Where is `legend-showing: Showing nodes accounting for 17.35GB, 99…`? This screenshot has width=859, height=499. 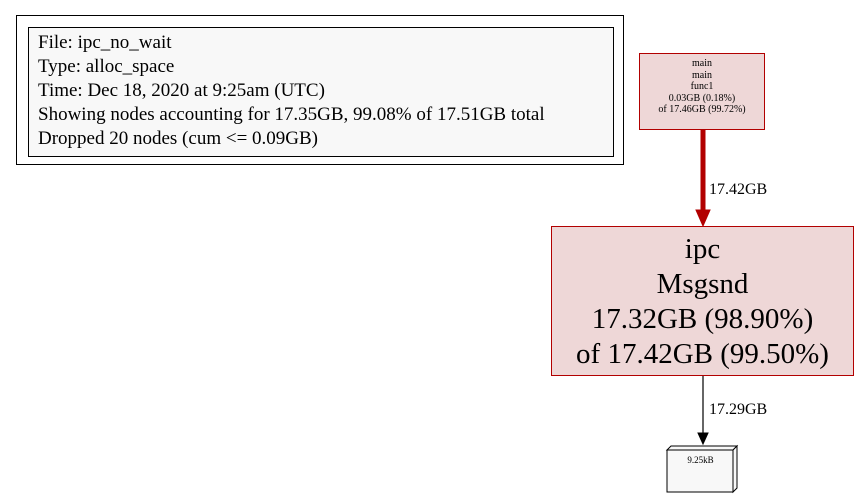
legend-showing: Showing nodes accounting for 17.35GB, 99… is located at coordinates (291, 114).